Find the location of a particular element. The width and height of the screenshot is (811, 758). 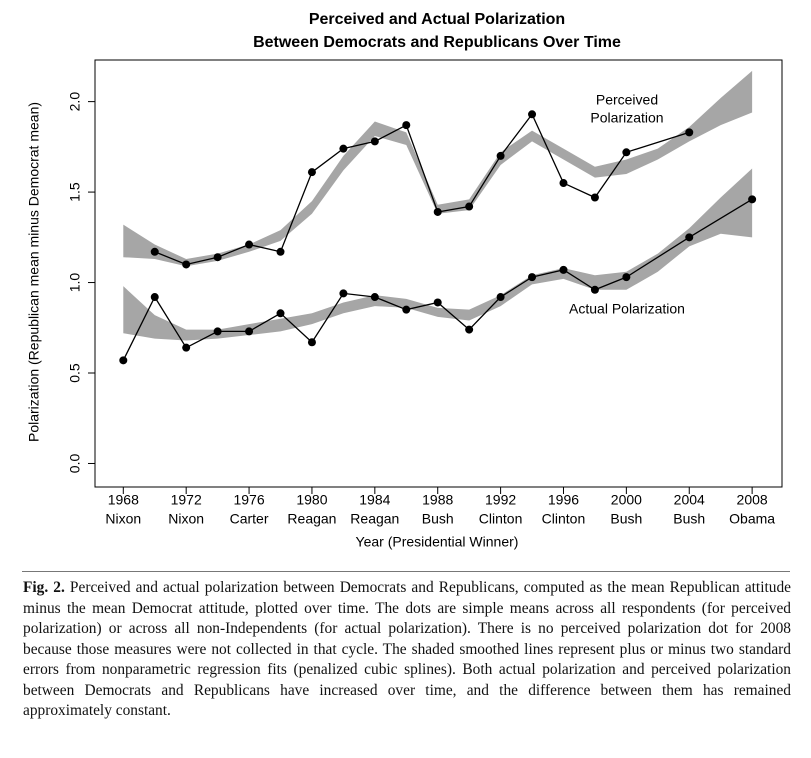

y-tick-label: 1.0 is located at coordinates (75, 283).